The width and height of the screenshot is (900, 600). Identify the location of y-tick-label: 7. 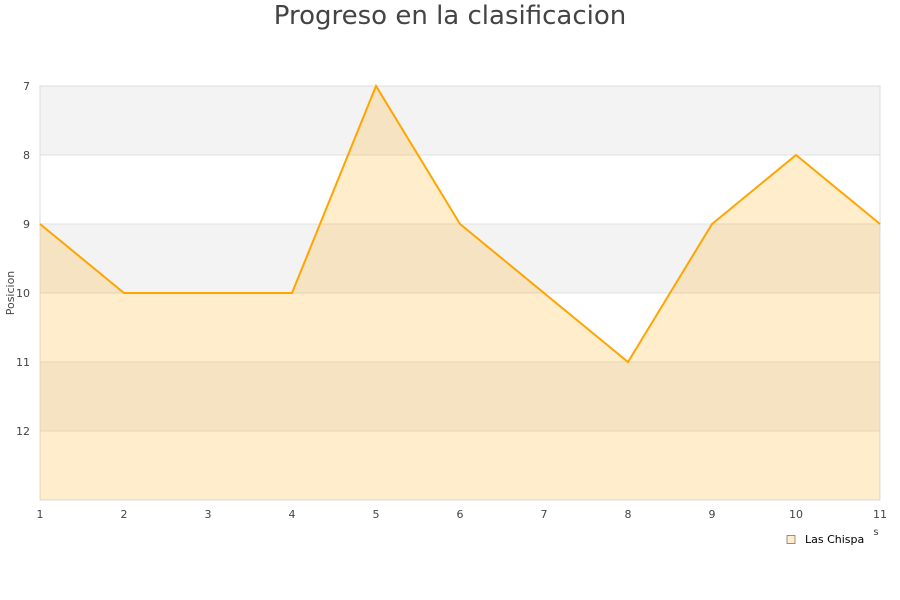
(26, 86).